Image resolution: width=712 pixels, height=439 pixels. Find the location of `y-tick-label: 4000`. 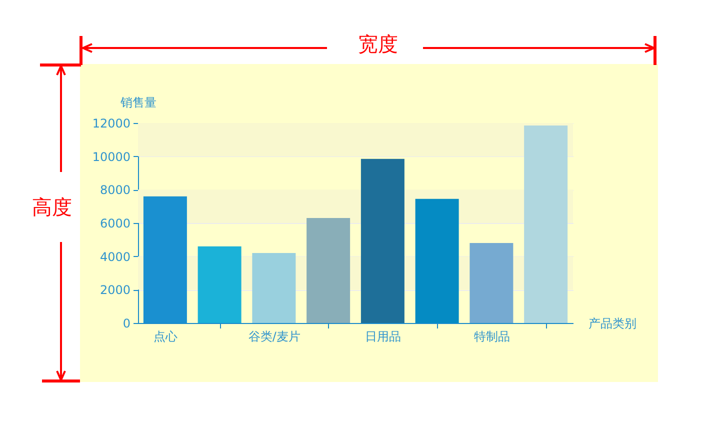

y-tick-label: 4000 is located at coordinates (115, 257).